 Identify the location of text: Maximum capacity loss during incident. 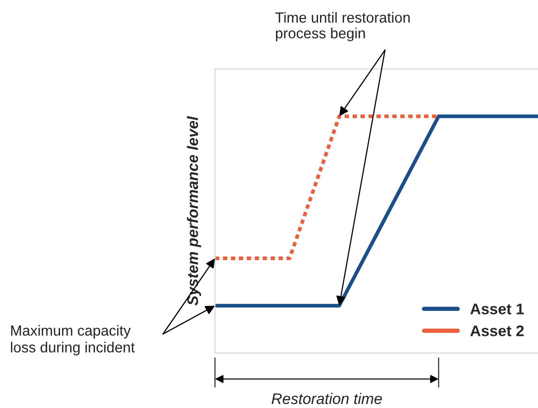
(72, 340).